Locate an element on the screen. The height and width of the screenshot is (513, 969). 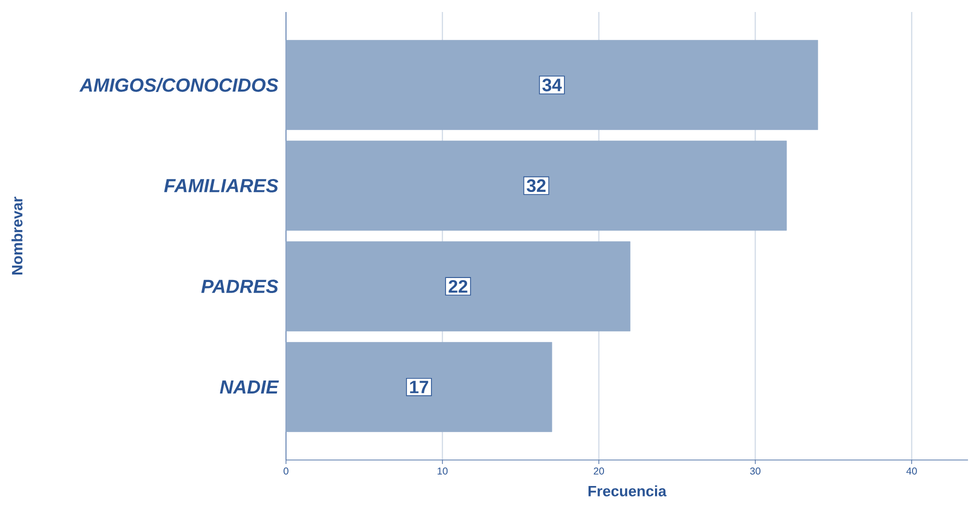
y-tick-label: AMIGOS/CONOCIDOS is located at coordinates (178, 85).